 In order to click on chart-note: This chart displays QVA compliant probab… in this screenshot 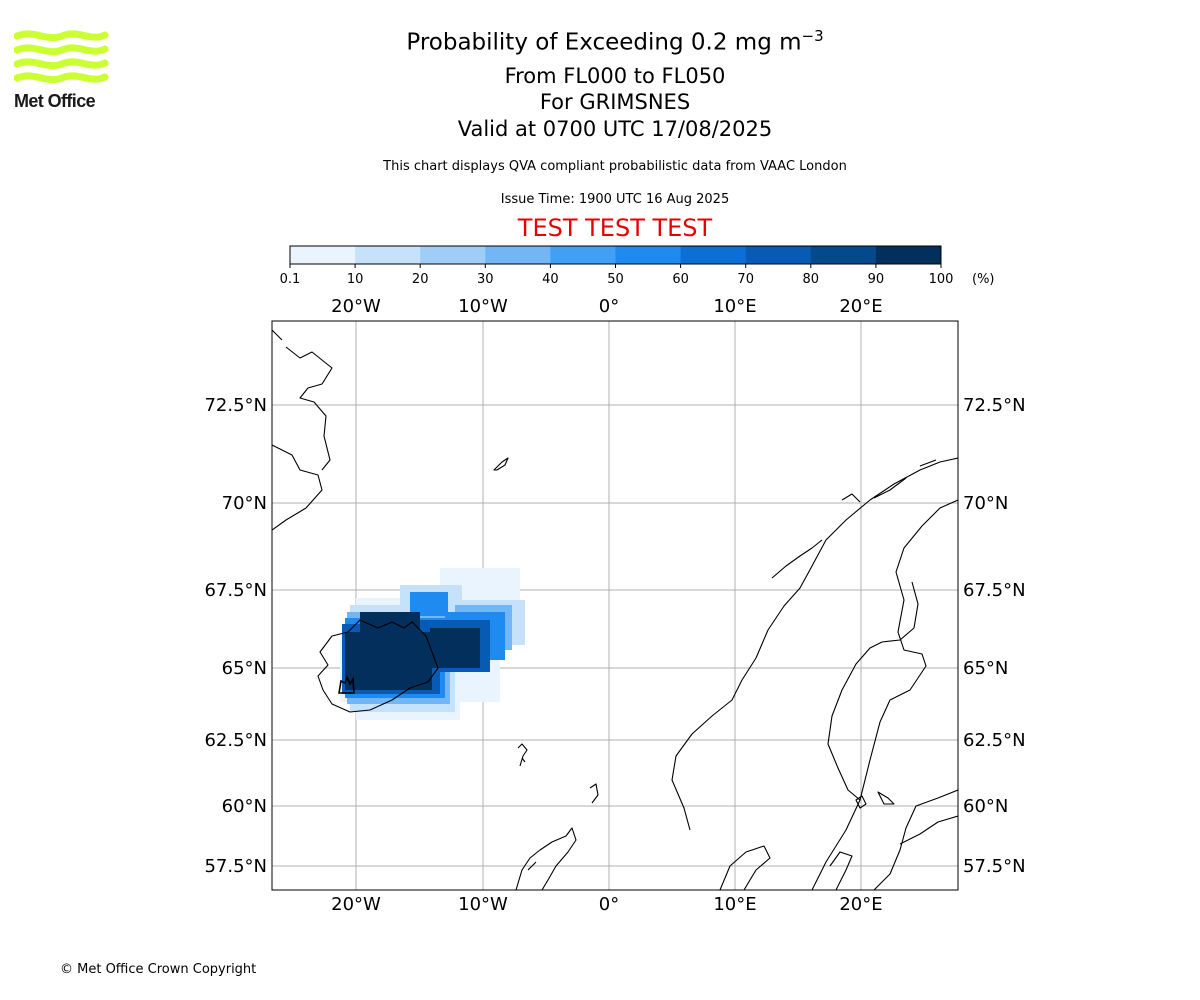, I will do `click(615, 166)`.